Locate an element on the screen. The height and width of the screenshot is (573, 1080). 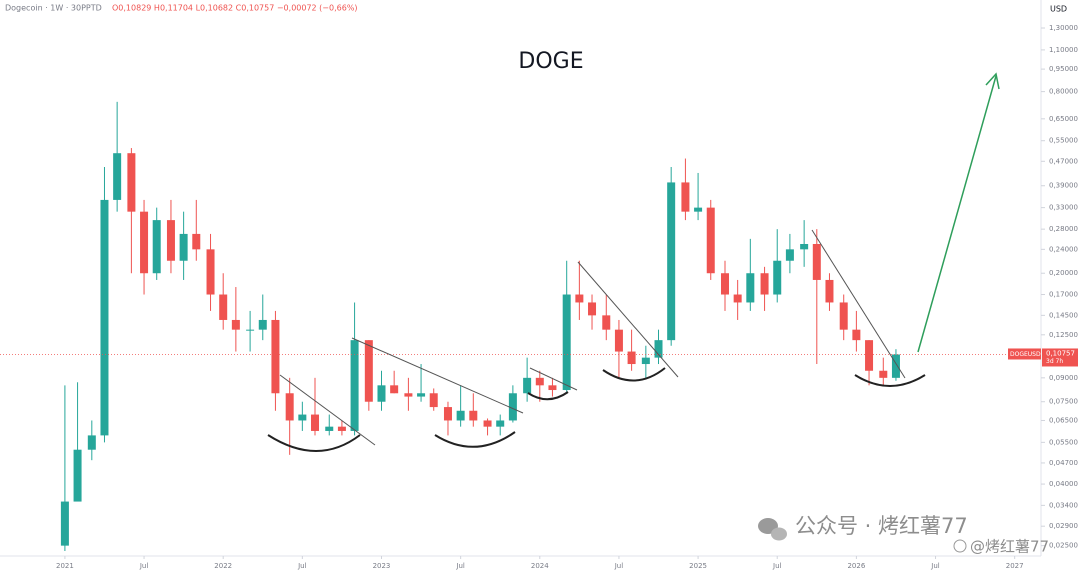
watermark: 公众号 · 烤红薯77 @烤红薯77 is located at coordinates (903, 535).